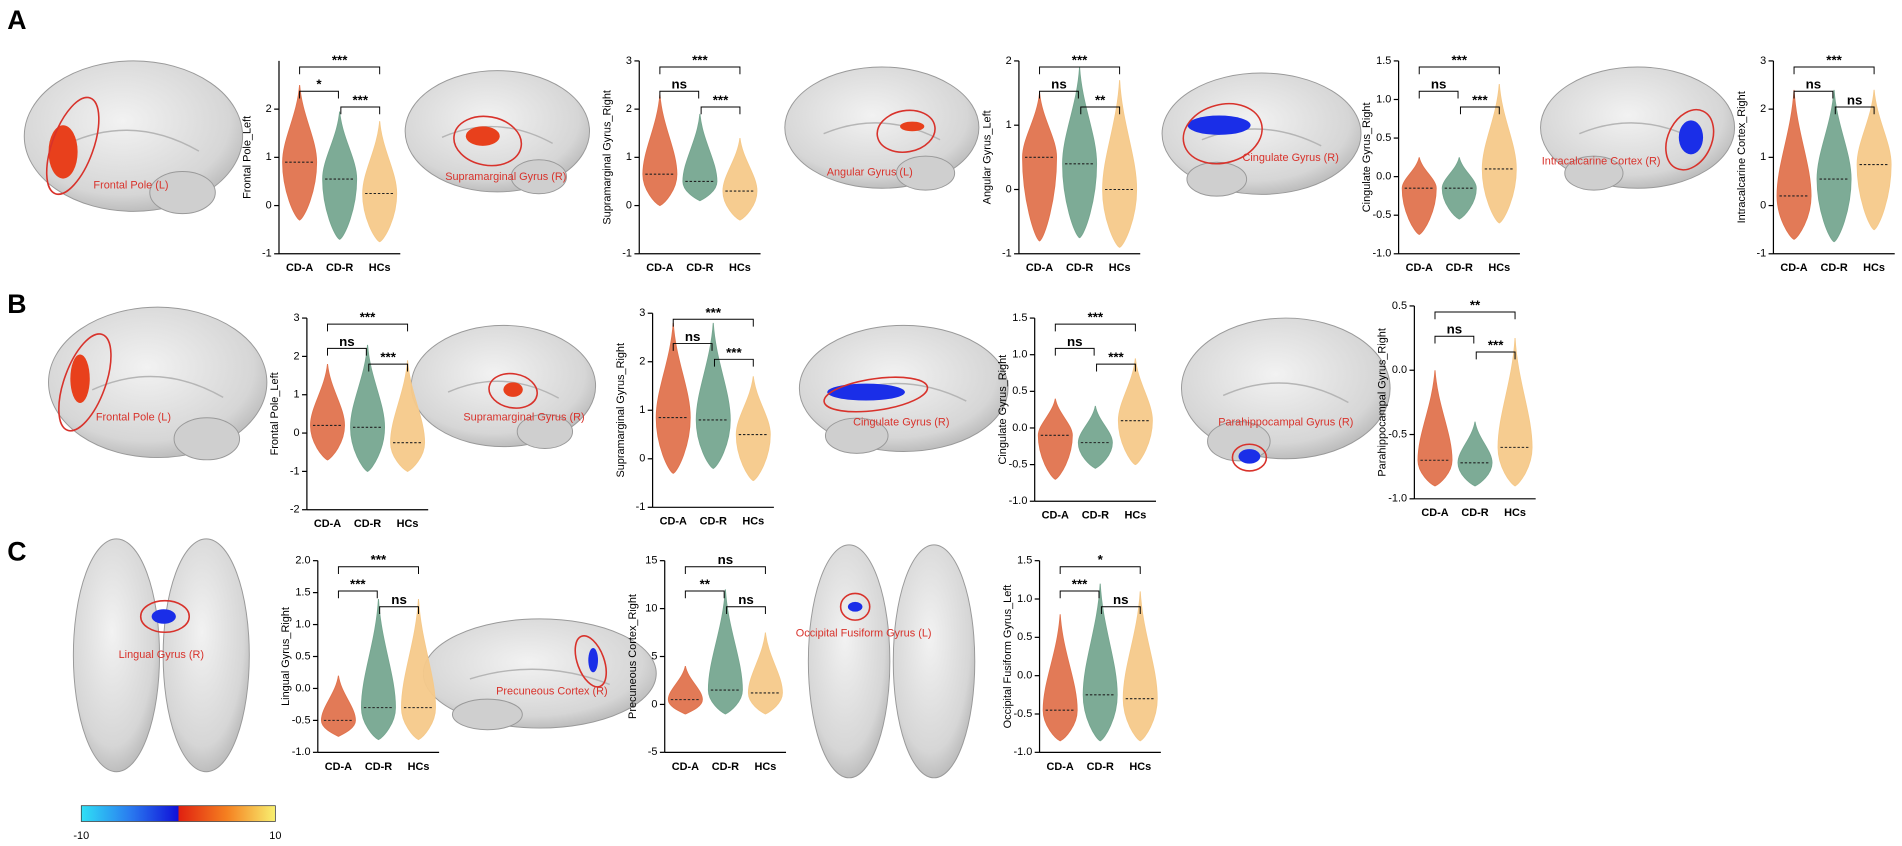 Image resolution: width=1902 pixels, height=846 pixels. Describe the element at coordinates (621, 410) in the screenshot. I see `y-axis-label: Supramarginal Gyrus_Right` at that location.